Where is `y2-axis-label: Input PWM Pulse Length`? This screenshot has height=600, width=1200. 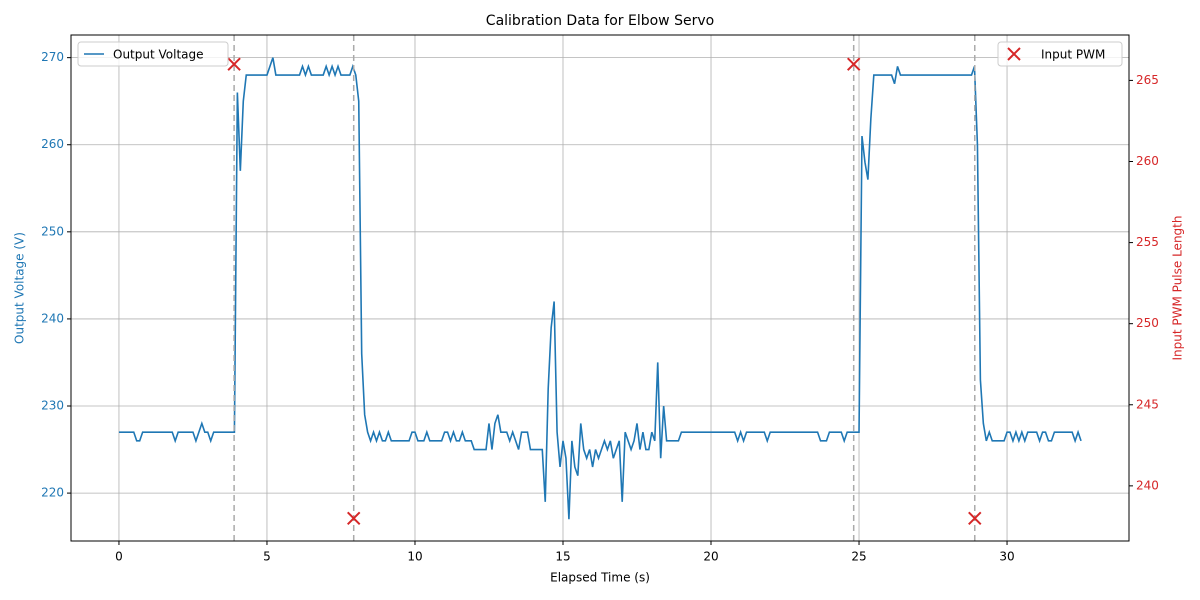 y2-axis-label: Input PWM Pulse Length is located at coordinates (1178, 288).